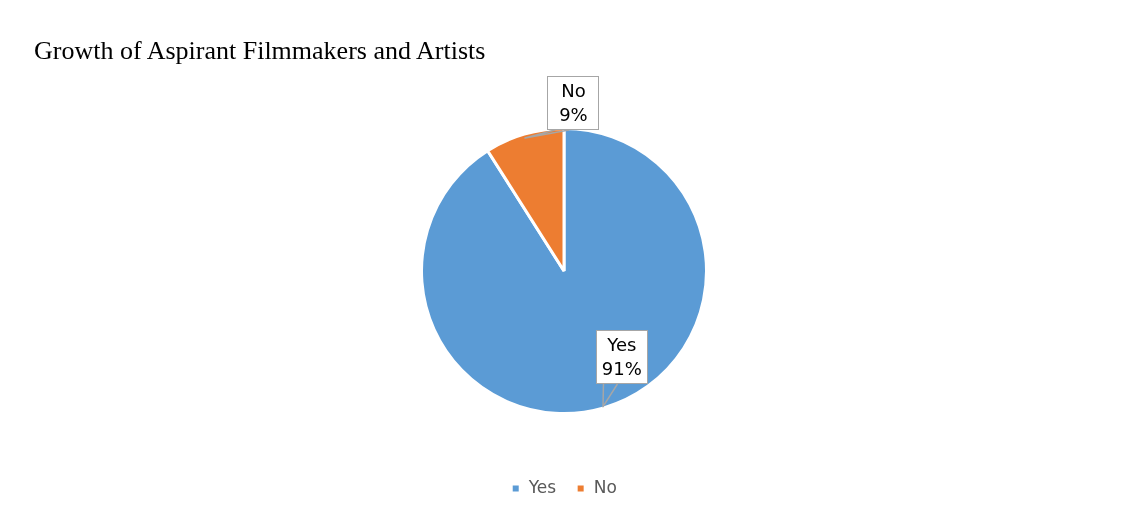 Image resolution: width=1128 pixels, height=517 pixels. I want to click on legend-label: Yes, so click(542, 486).